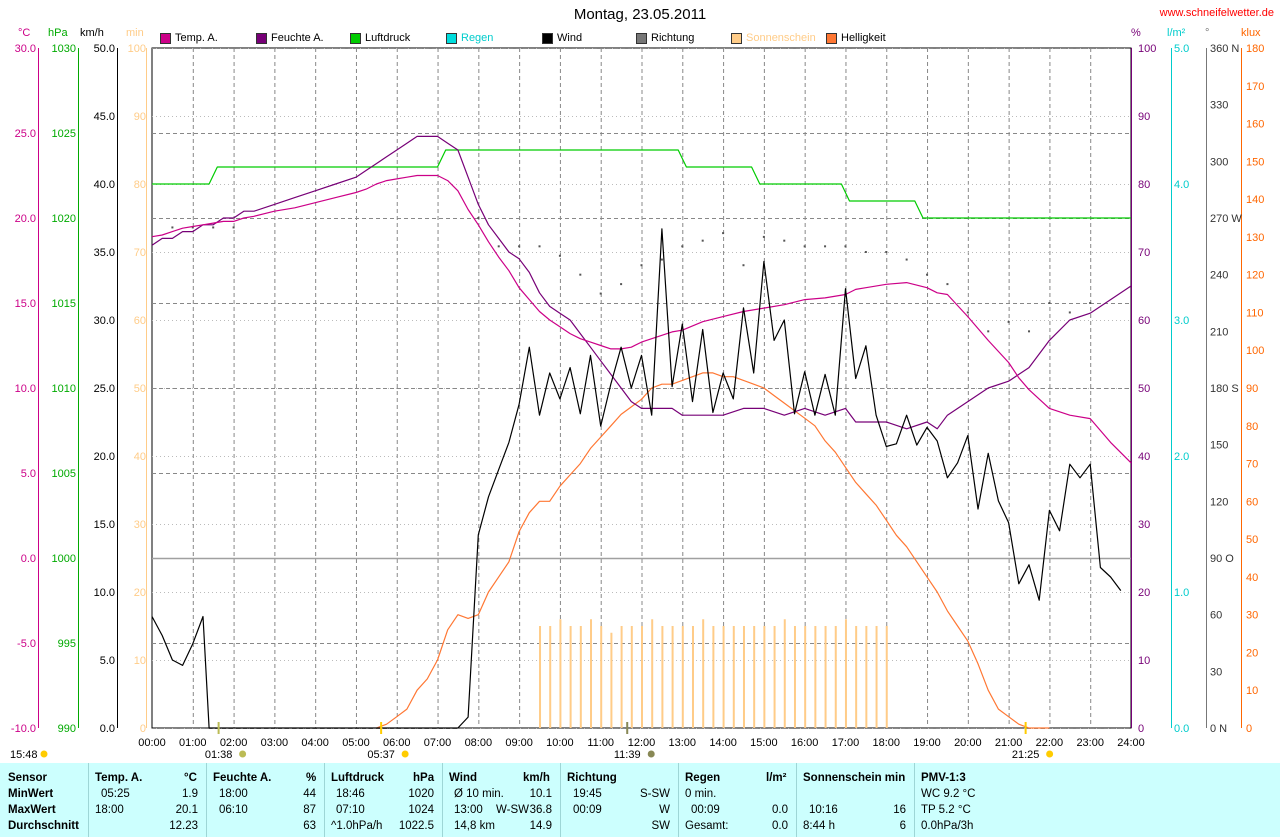 The width and height of the screenshot is (1280, 837). Describe the element at coordinates (1252, 691) in the screenshot. I see `brightness-tick-label: 10` at that location.